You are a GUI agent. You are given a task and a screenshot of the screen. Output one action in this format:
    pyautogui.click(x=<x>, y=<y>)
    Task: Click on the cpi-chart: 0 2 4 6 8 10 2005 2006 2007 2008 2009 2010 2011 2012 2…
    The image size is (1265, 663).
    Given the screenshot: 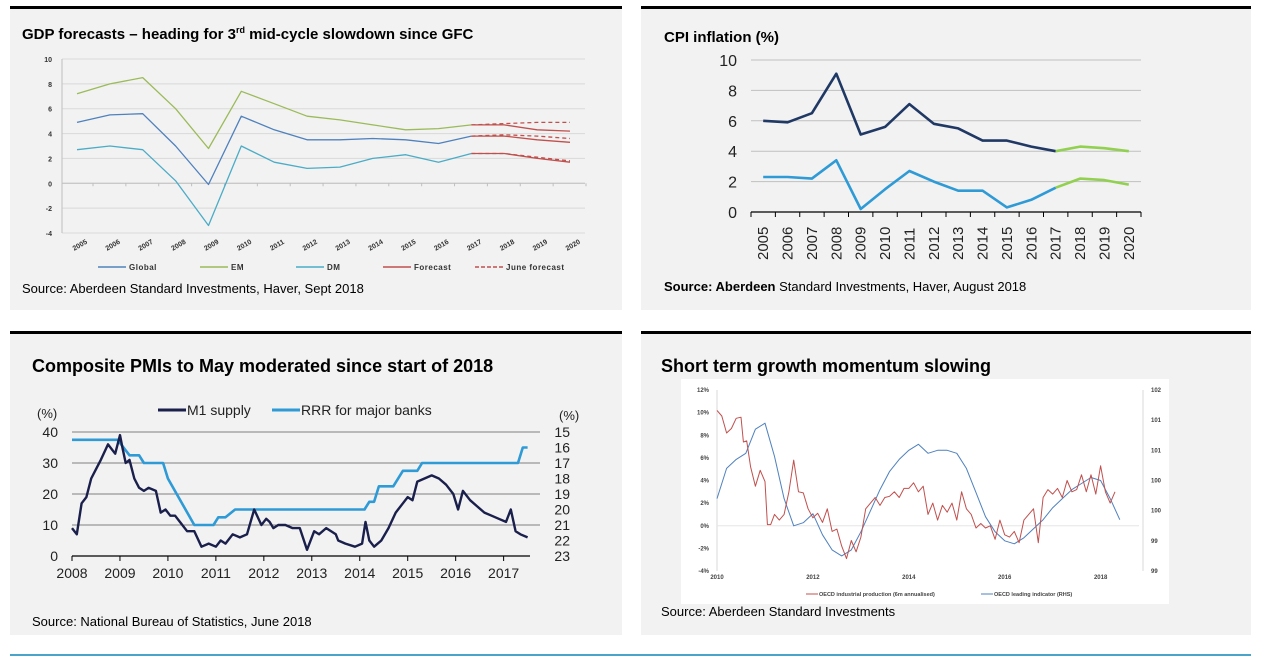 What is the action you would take?
    pyautogui.click(x=930, y=156)
    